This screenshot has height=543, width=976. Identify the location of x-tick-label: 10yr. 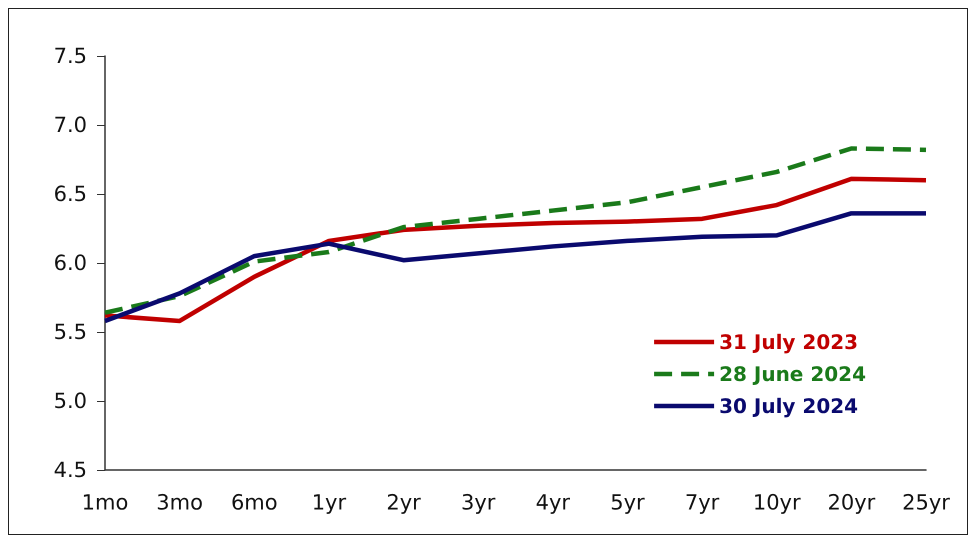
(776, 502).